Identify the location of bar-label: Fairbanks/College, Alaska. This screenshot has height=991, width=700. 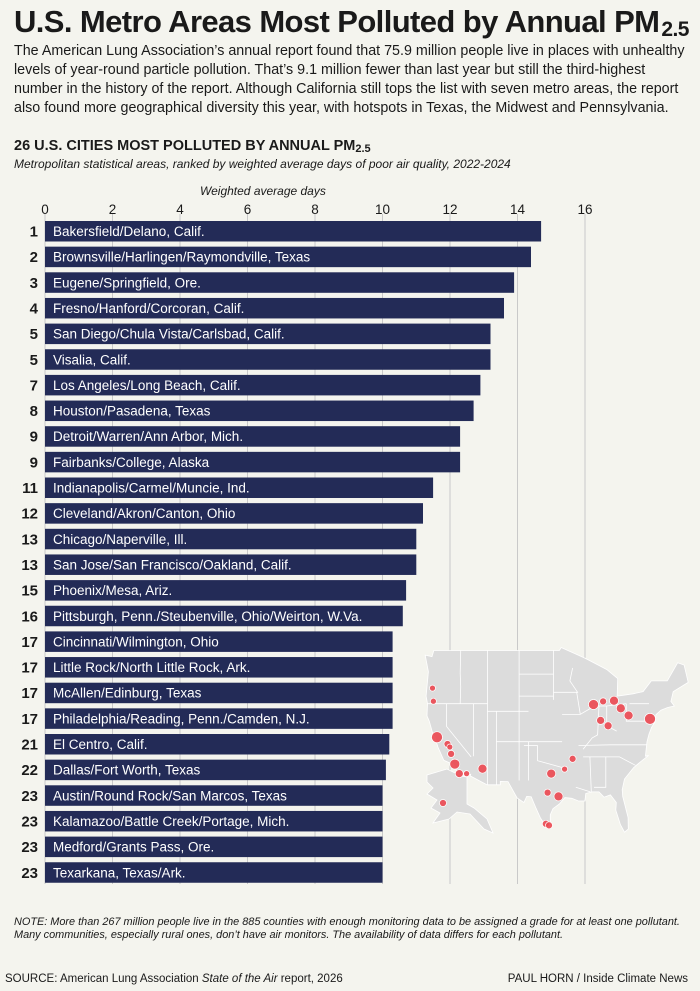
(131, 462).